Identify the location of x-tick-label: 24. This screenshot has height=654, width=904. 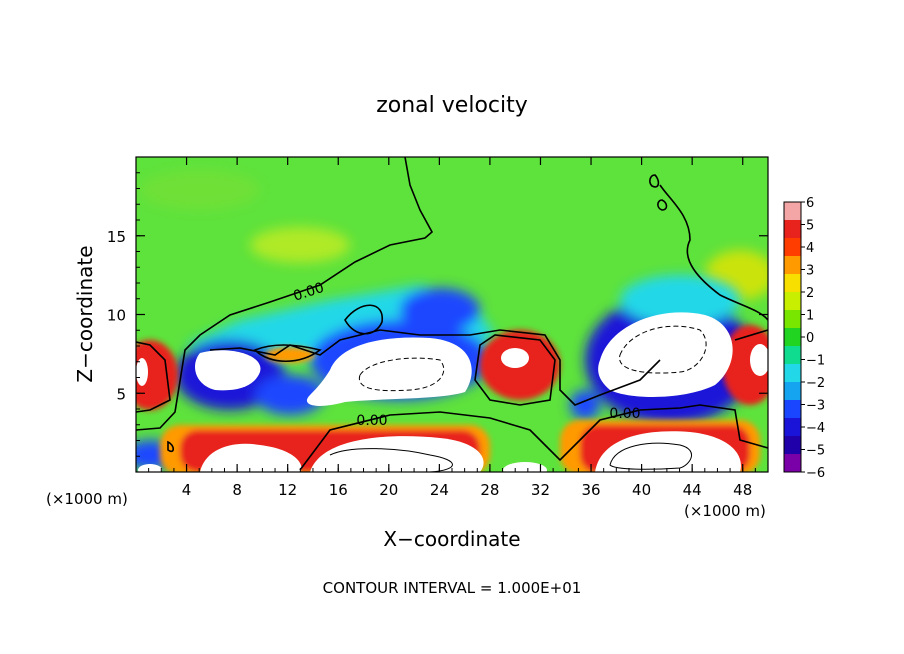
(439, 490).